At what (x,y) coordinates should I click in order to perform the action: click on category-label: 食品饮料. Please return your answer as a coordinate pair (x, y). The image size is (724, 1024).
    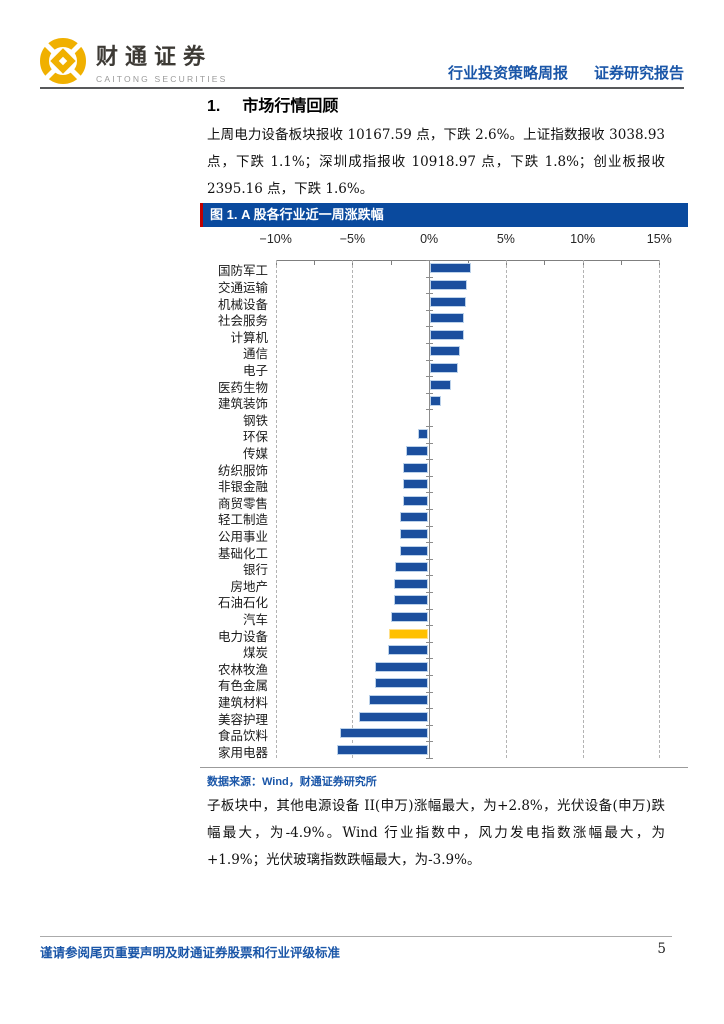
    Looking at the image, I should click on (242, 736).